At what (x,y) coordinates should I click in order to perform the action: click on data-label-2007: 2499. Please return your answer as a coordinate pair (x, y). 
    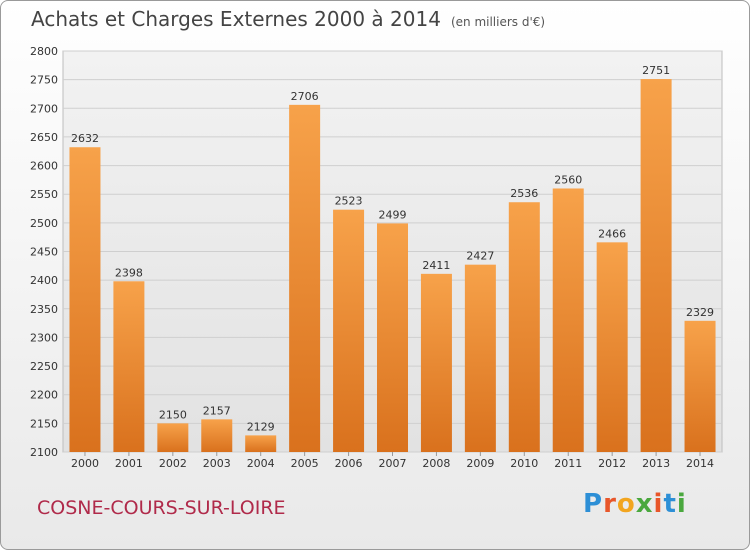
    Looking at the image, I should click on (393, 214).